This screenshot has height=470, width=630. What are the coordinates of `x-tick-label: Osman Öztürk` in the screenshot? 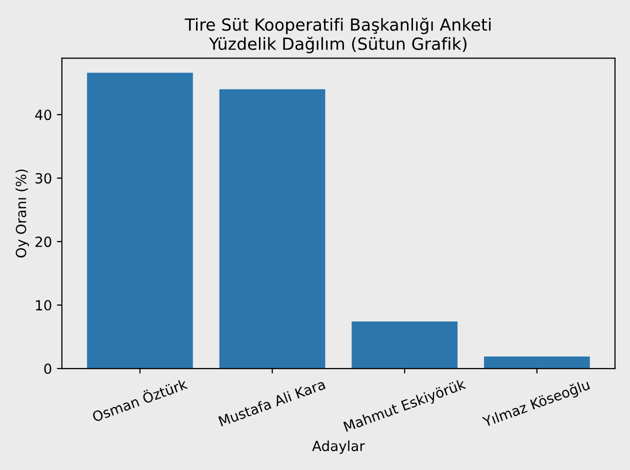 It's located at (139, 399).